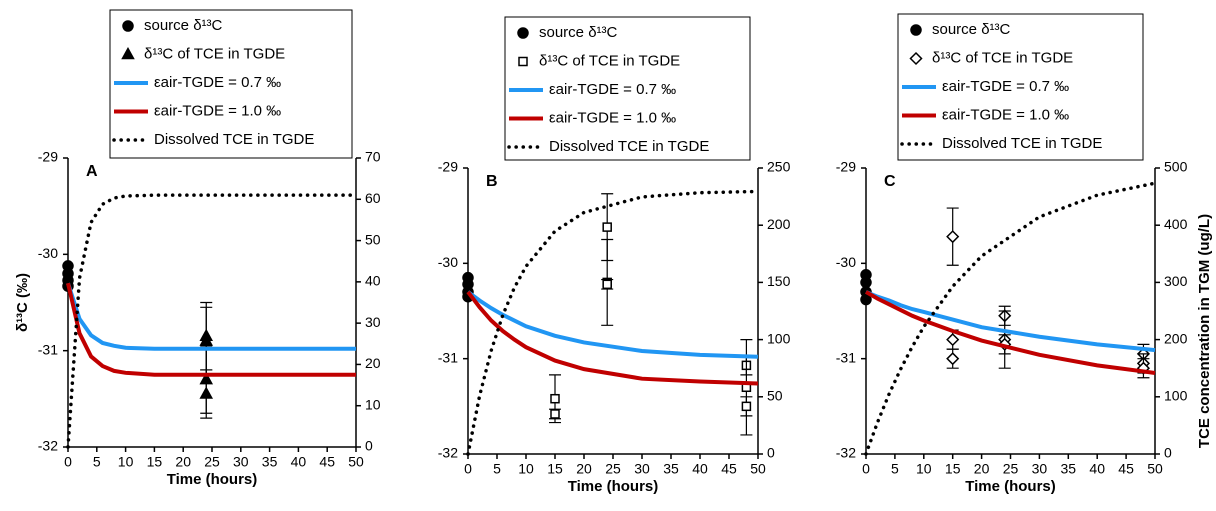  I want to click on y2-tick-label: 400, so click(1176, 224).